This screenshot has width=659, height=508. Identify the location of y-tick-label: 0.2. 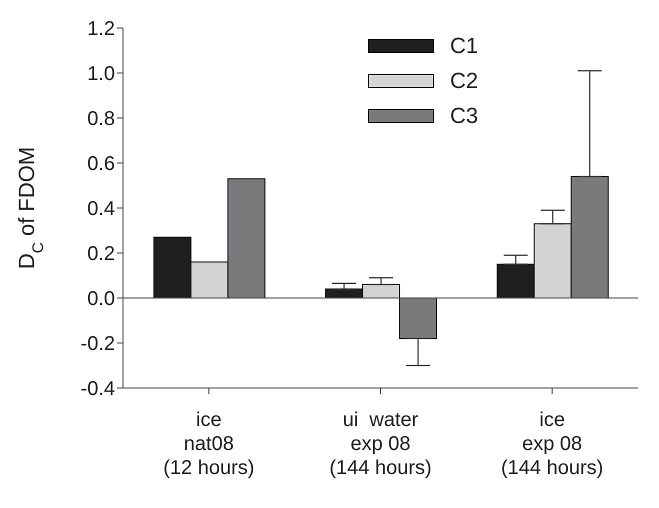
(101, 254).